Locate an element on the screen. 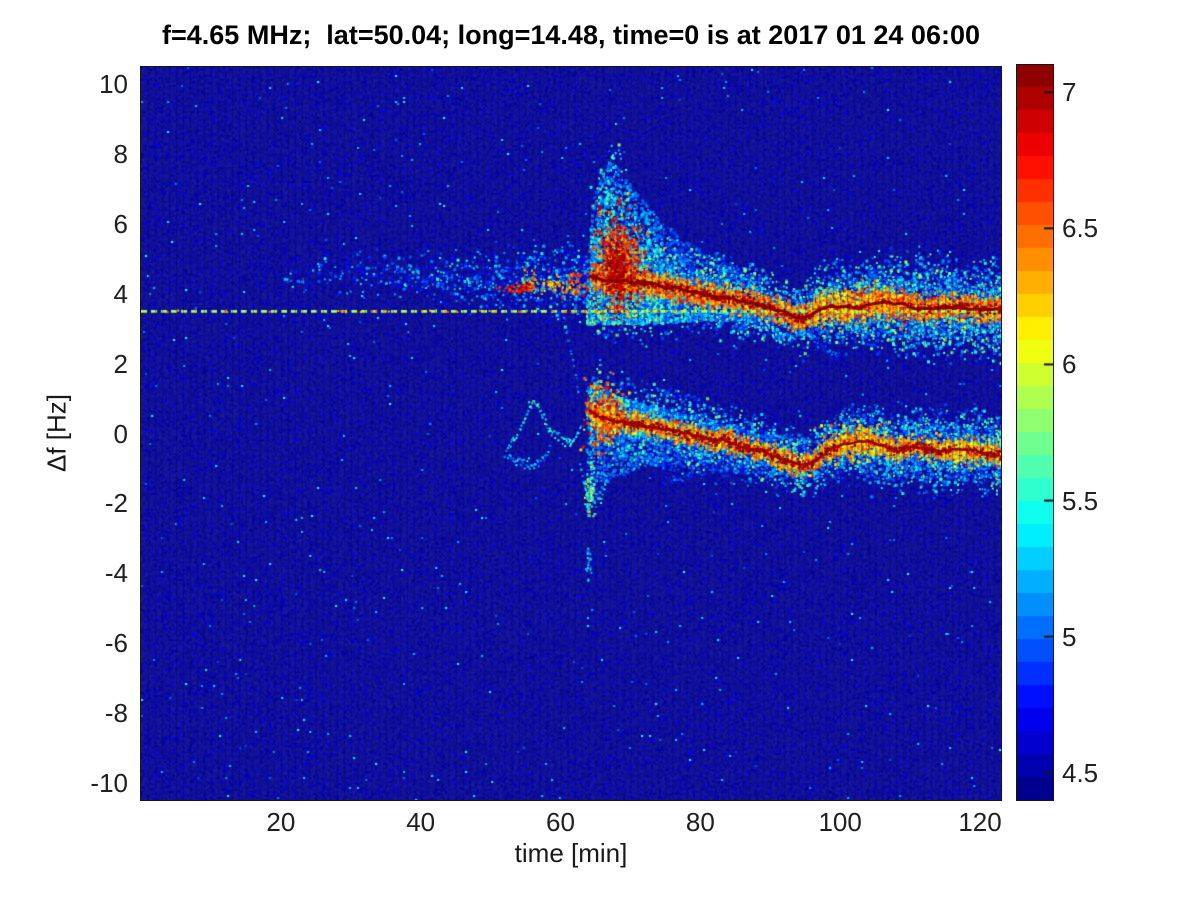  x-tick-label-100: 100 is located at coordinates (840, 822).